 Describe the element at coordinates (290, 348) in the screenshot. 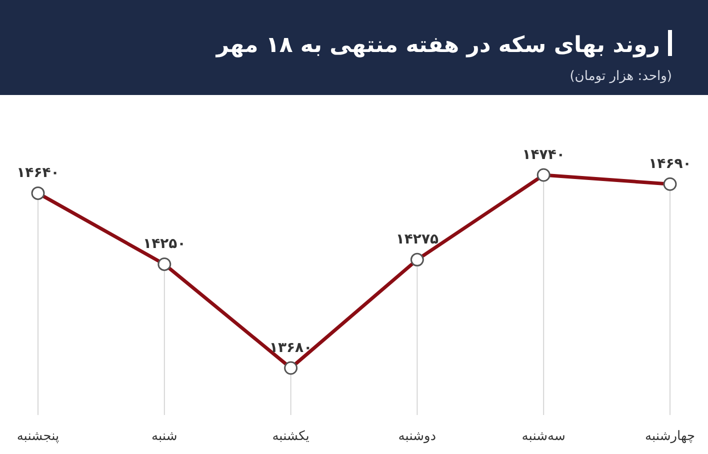

I see `data-label: ۱۳۶۸۰` at that location.